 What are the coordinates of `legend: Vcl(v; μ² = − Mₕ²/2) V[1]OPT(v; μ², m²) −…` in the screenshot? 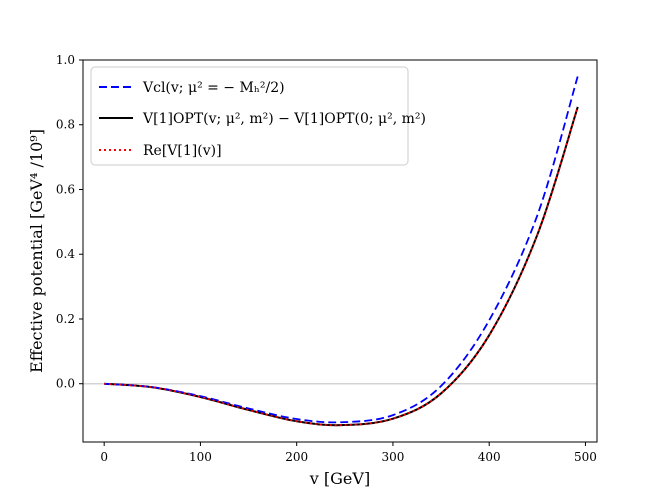 It's located at (258, 116).